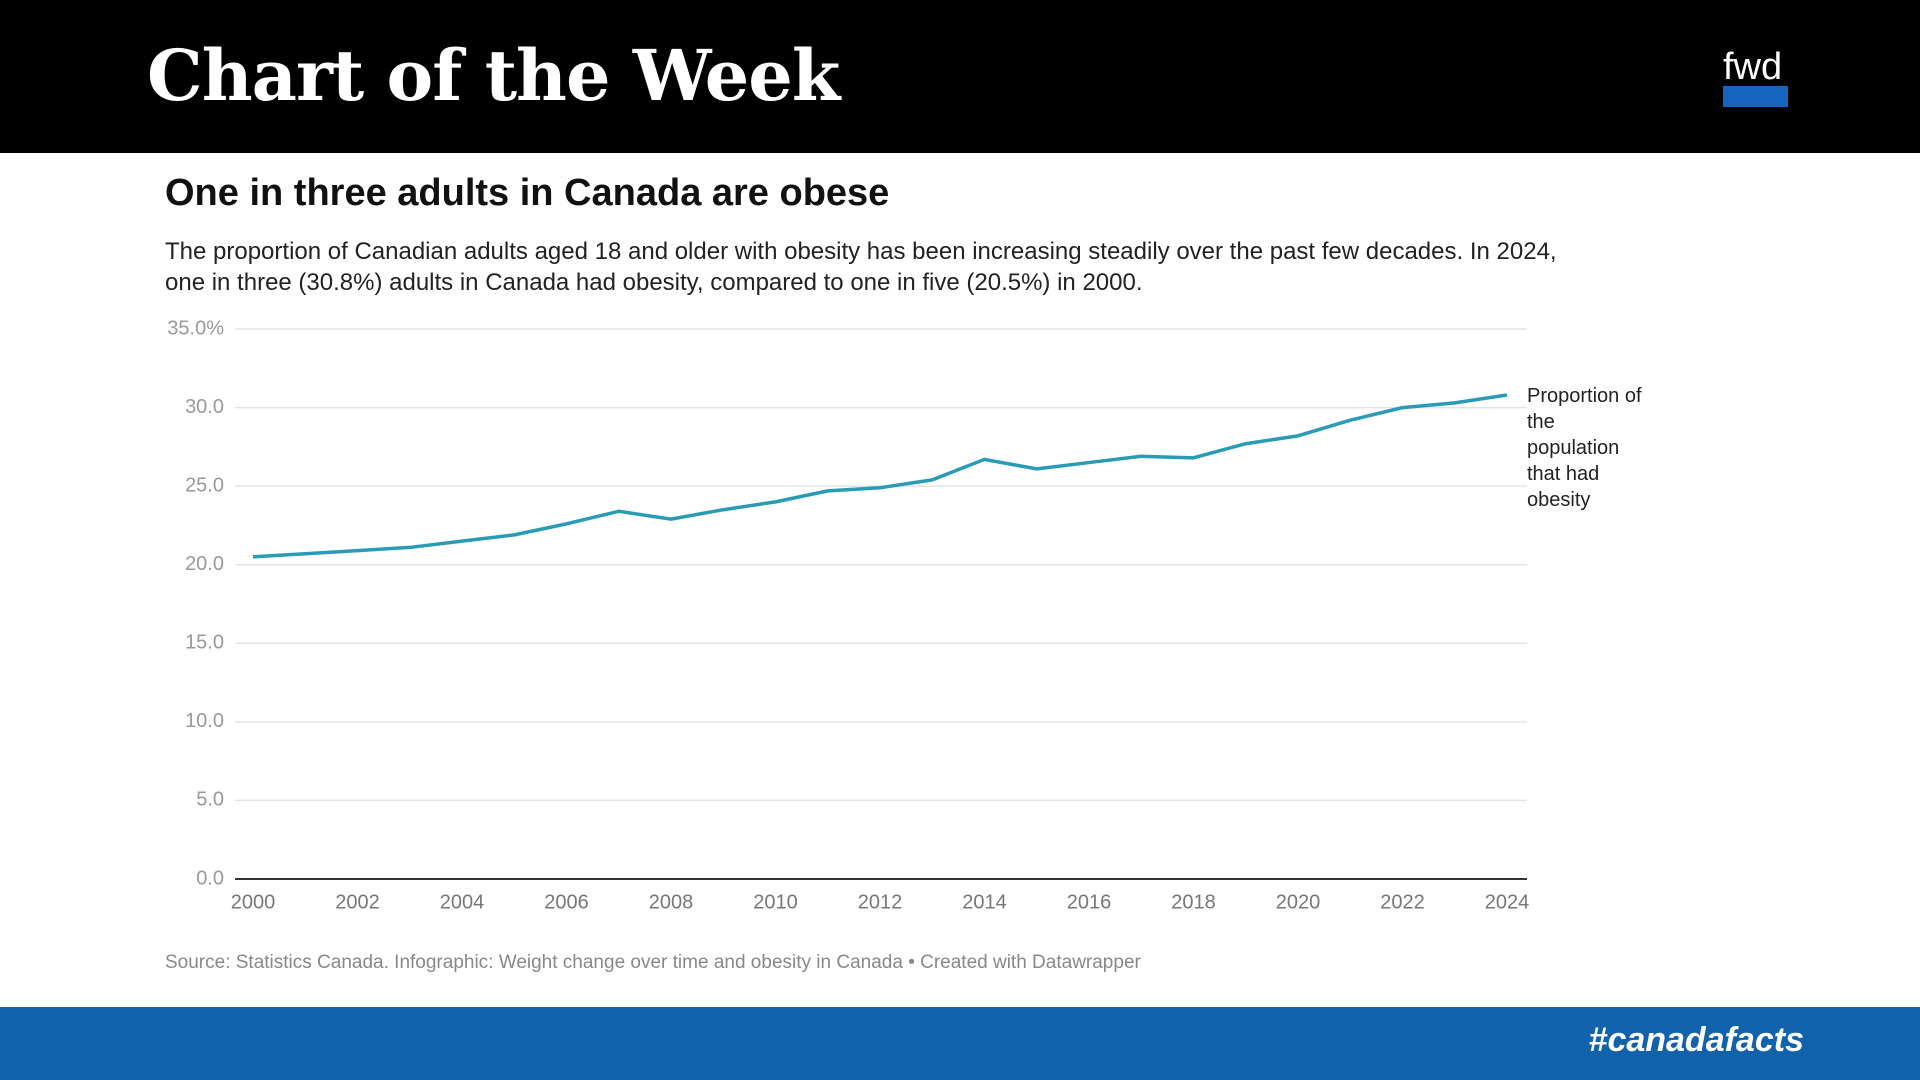 Image resolution: width=1920 pixels, height=1080 pixels. What do you see at coordinates (671, 902) in the screenshot?
I see `x-tick-label: 2008` at bounding box center [671, 902].